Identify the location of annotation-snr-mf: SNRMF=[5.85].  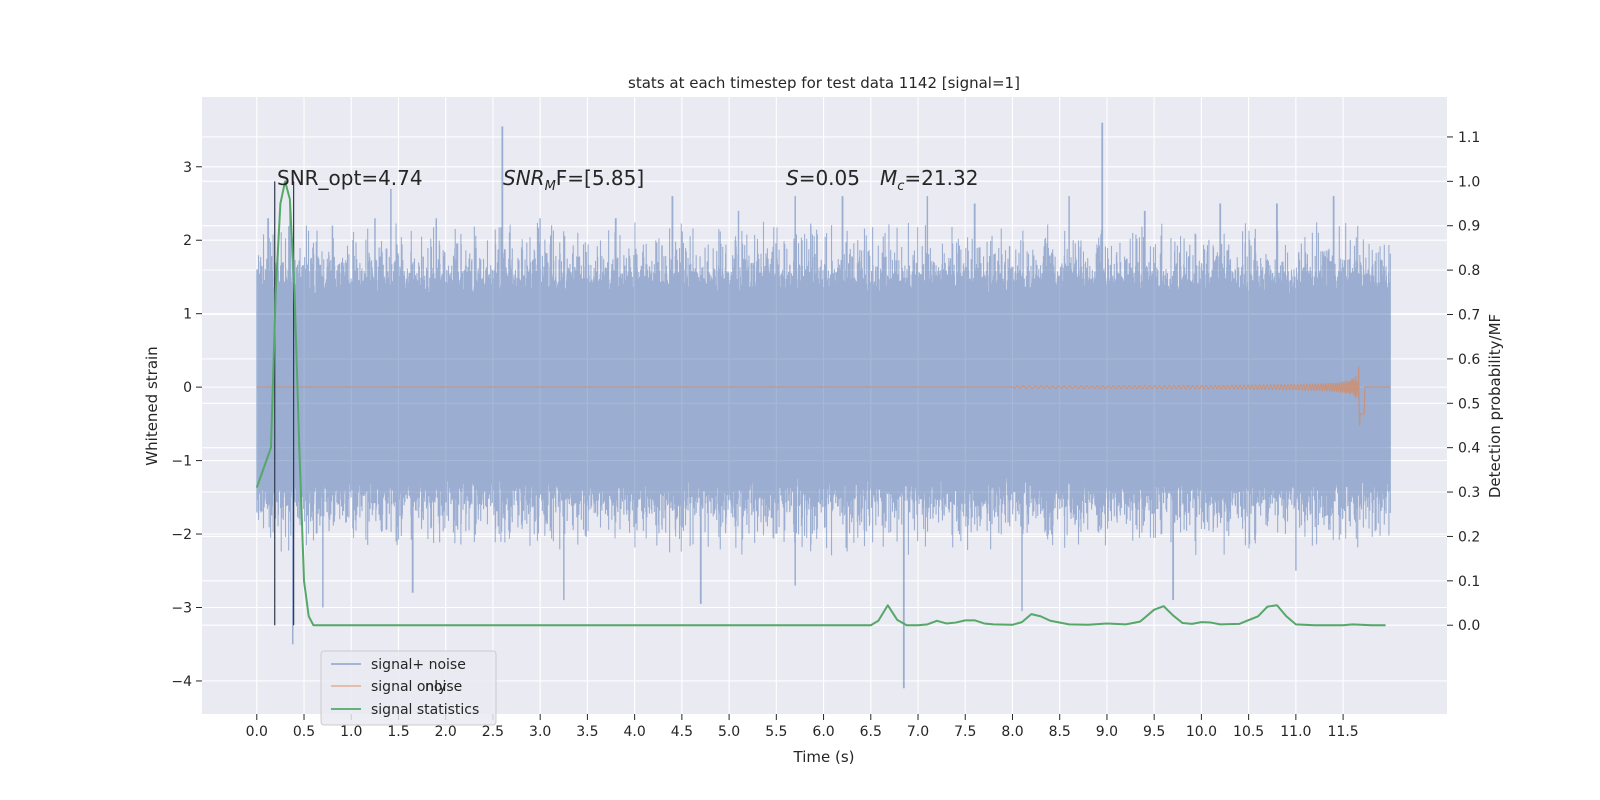
(573, 180).